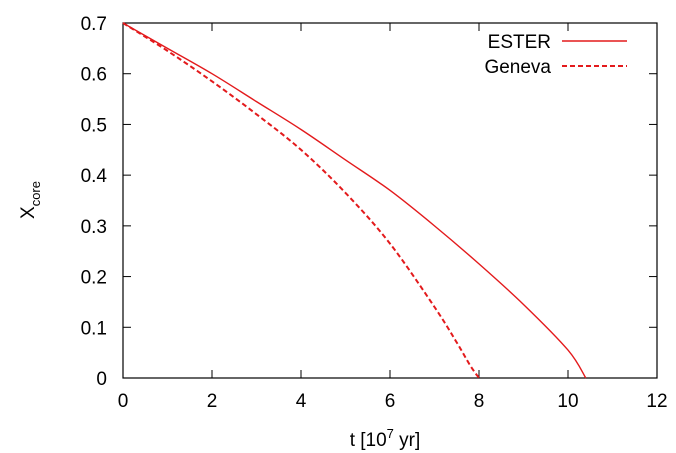 The width and height of the screenshot is (676, 453). What do you see at coordinates (555, 55) in the screenshot?
I see `legend: ESTER Geneva` at bounding box center [555, 55].